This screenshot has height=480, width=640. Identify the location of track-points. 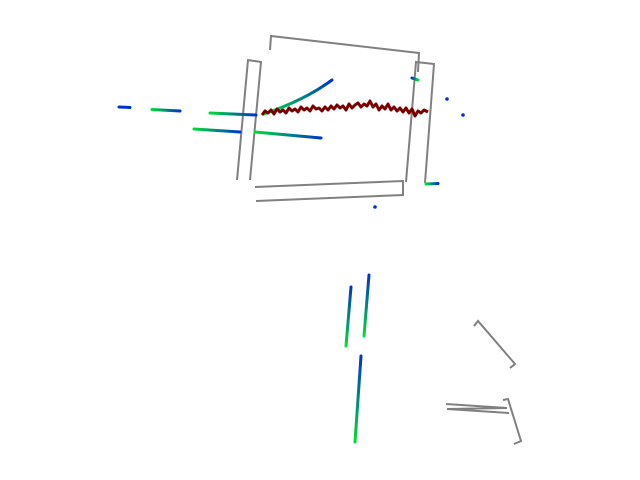
(419, 153).